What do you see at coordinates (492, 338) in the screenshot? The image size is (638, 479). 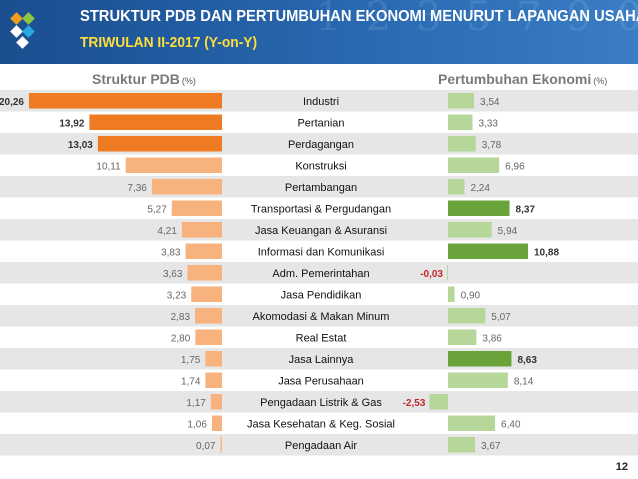 I see `growth-value-label: 3,86` at bounding box center [492, 338].